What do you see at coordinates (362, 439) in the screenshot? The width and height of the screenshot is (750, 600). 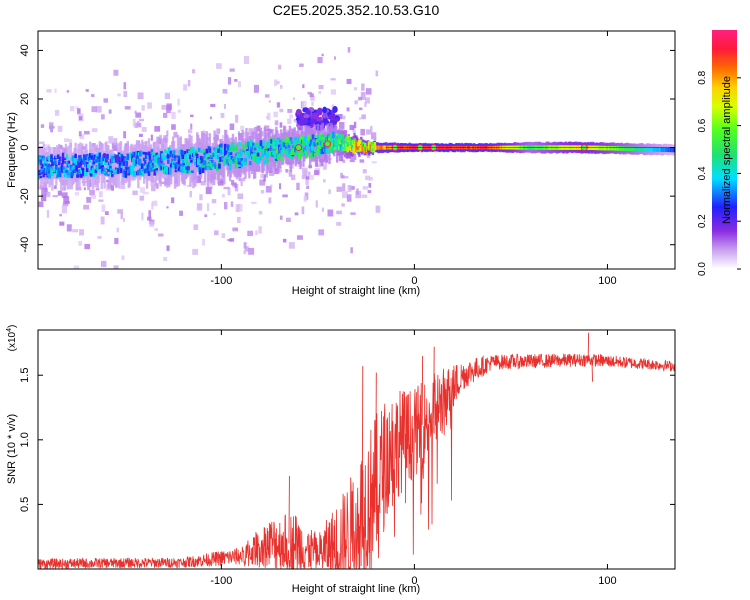 I see `snr-spike` at bounding box center [362, 439].